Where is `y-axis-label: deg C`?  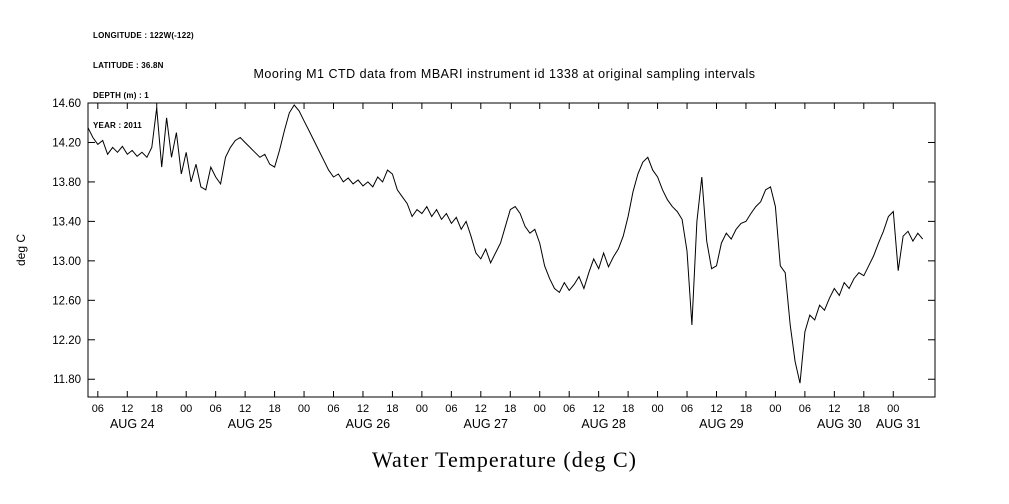
y-axis-label: deg C is located at coordinates (21, 250).